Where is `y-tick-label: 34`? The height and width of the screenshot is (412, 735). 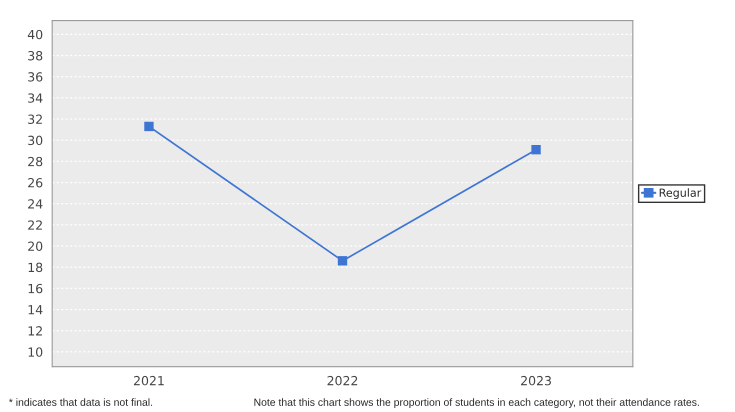 y-tick-label: 34 is located at coordinates (35, 98).